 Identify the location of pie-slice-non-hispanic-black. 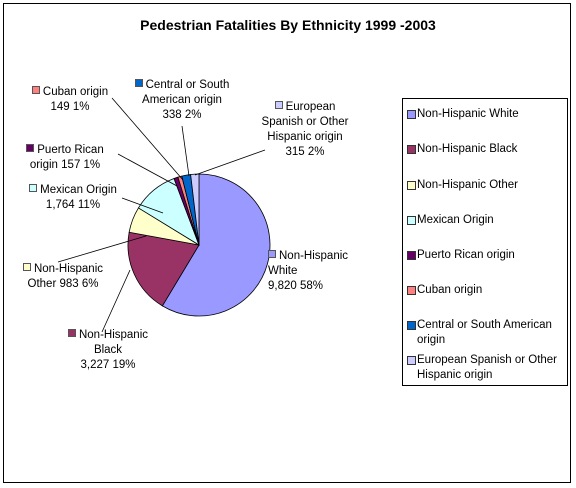
(163, 269).